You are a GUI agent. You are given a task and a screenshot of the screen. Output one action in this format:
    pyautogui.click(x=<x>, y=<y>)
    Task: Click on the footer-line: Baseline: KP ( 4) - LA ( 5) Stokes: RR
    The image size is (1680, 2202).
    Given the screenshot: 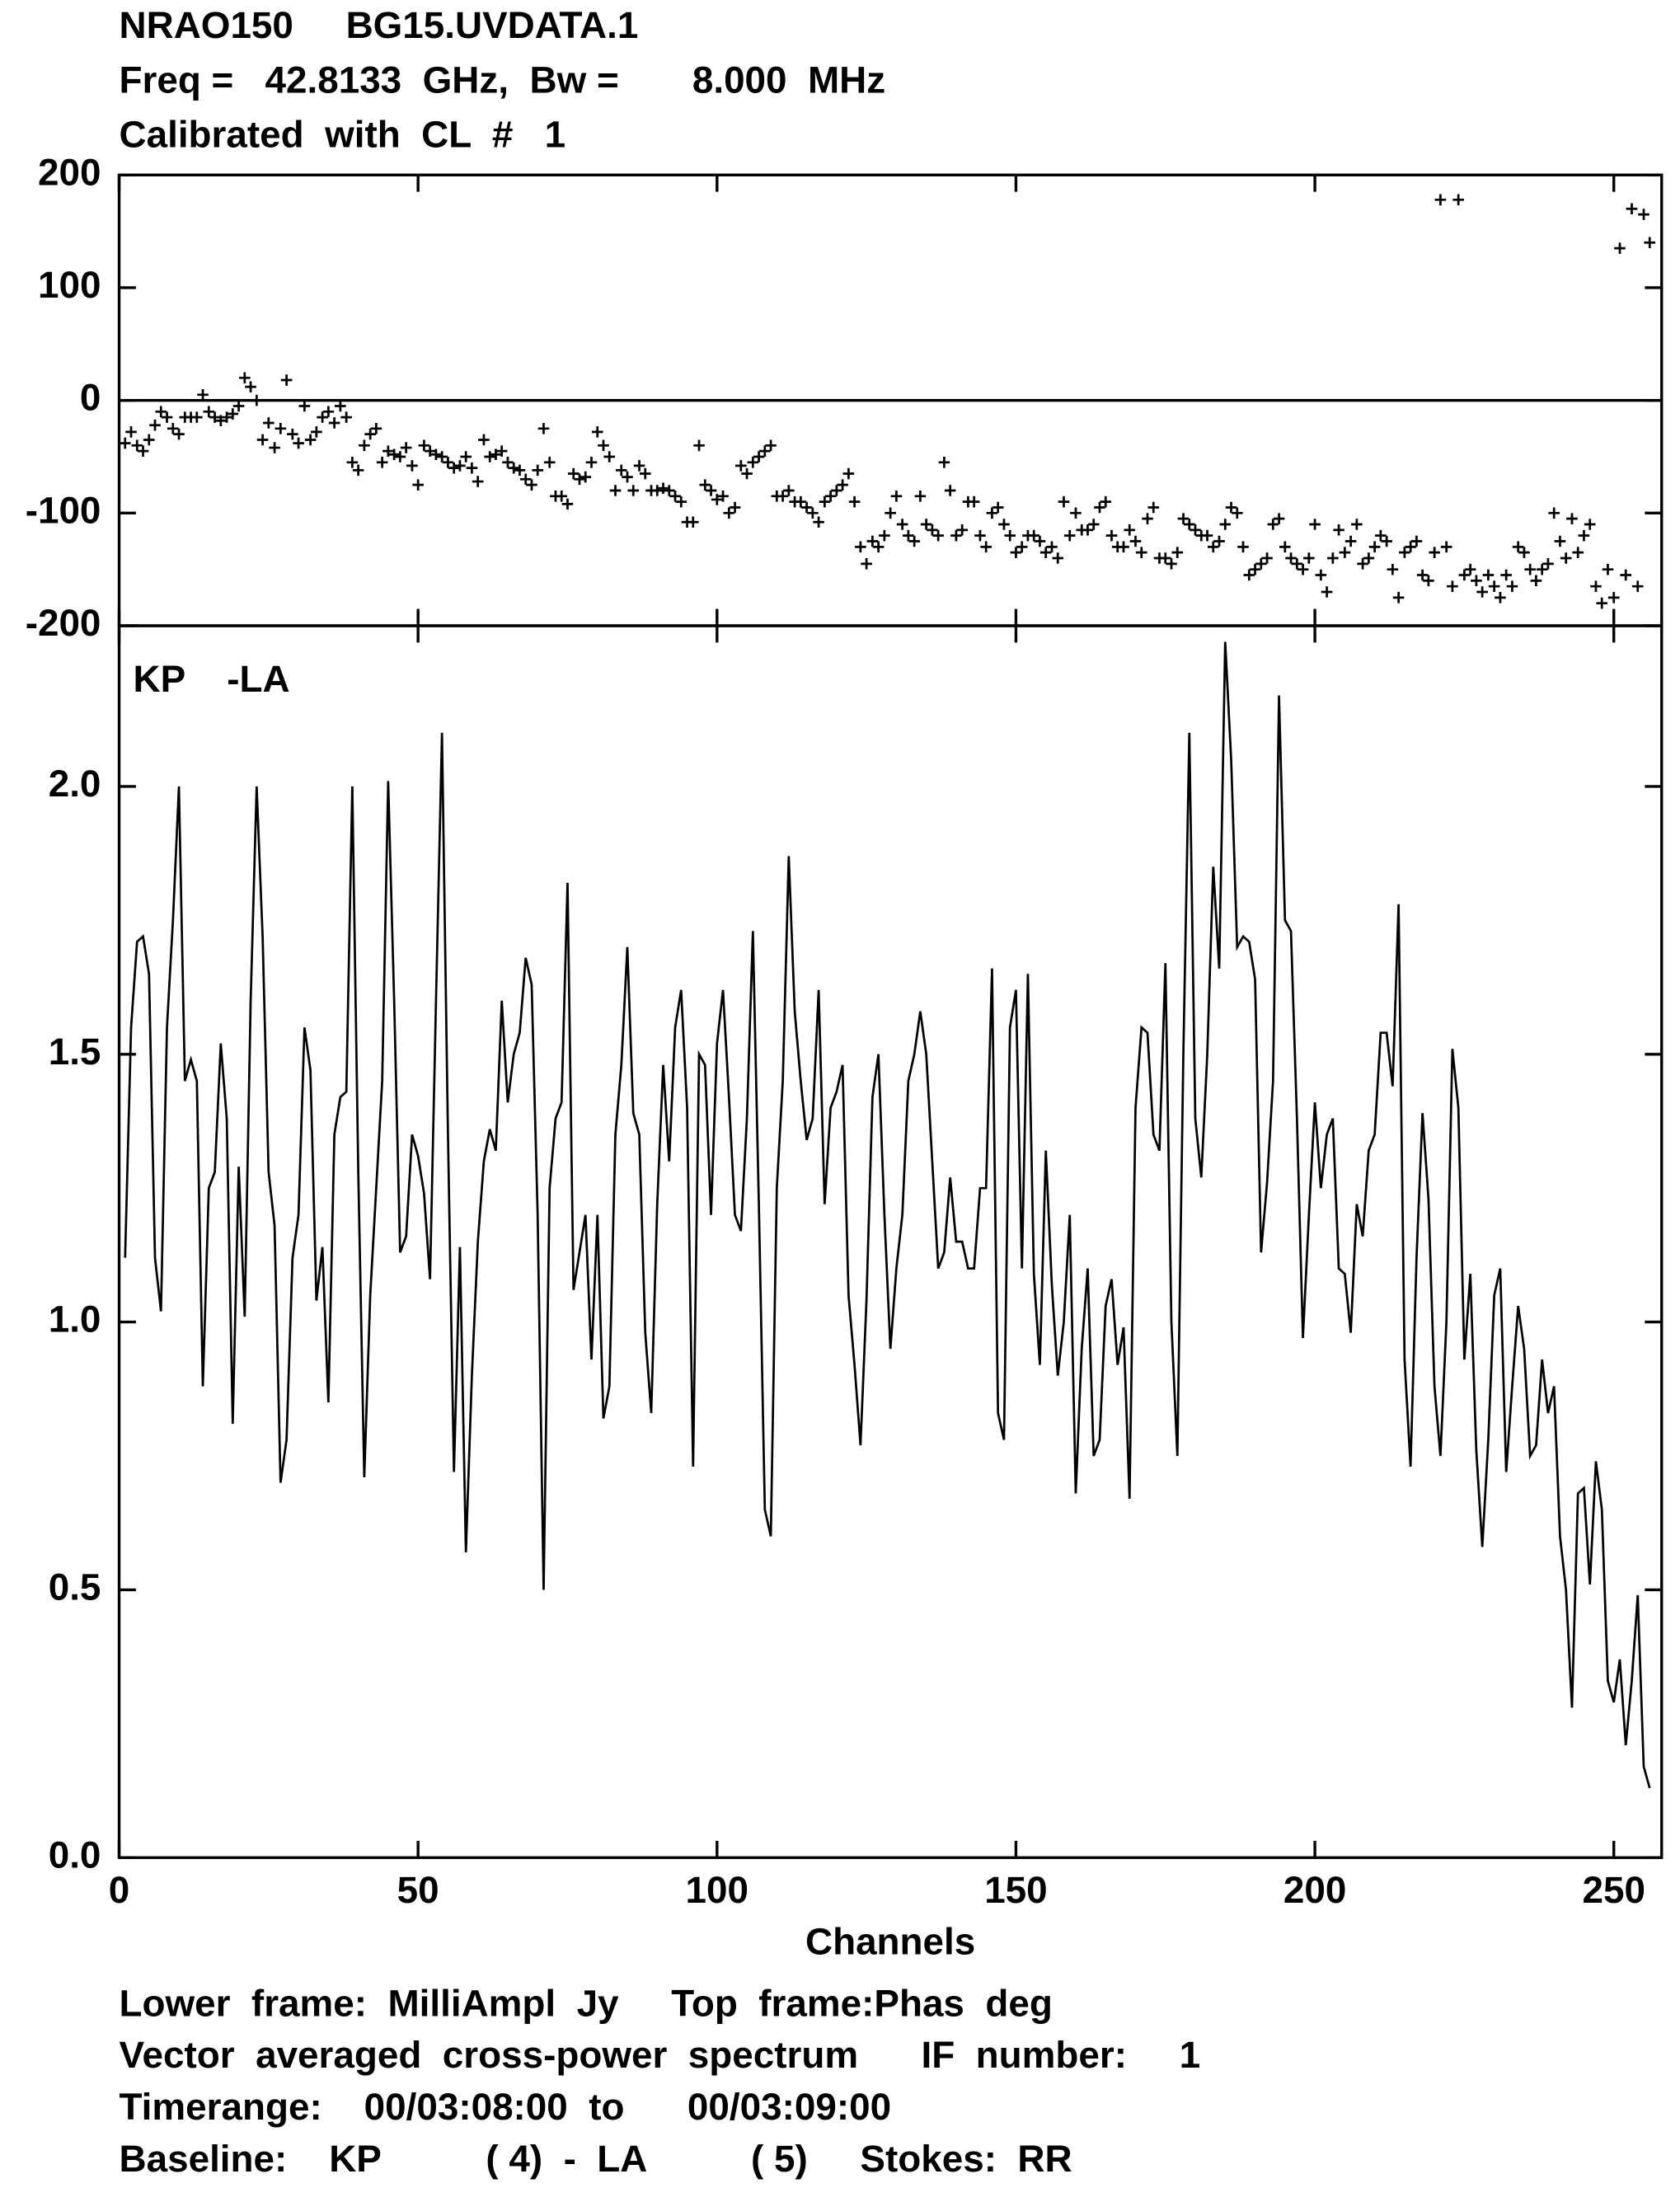 What is the action you would take?
    pyautogui.click(x=596, y=2159)
    